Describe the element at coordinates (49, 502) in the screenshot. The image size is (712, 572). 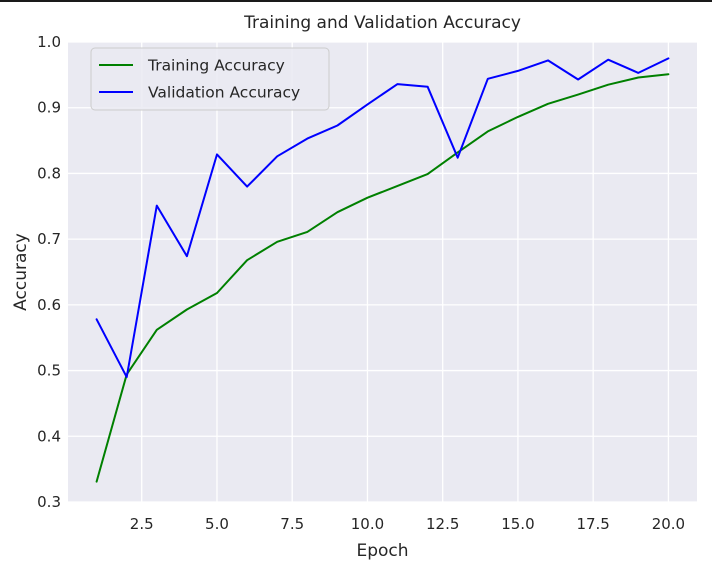
I see `y-tick-label: 0.3` at that location.